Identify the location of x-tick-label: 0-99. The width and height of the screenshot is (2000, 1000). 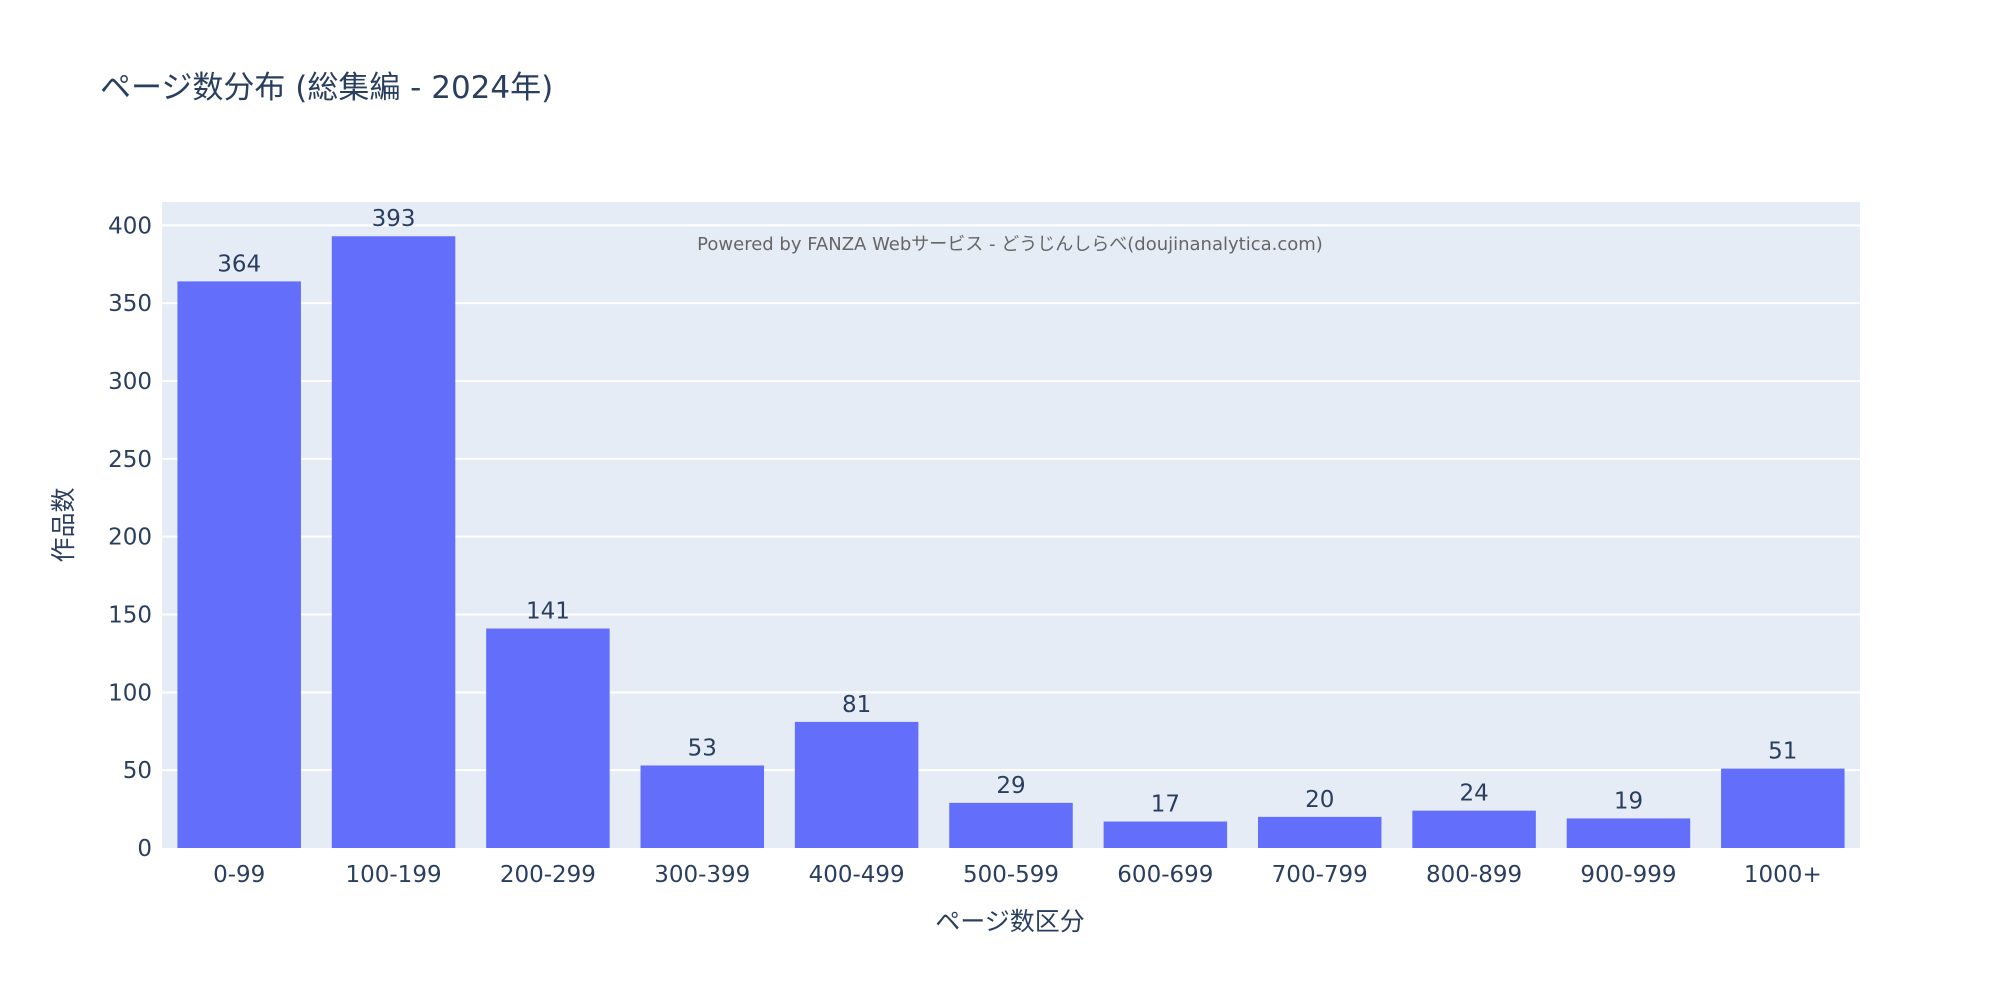
(239, 875).